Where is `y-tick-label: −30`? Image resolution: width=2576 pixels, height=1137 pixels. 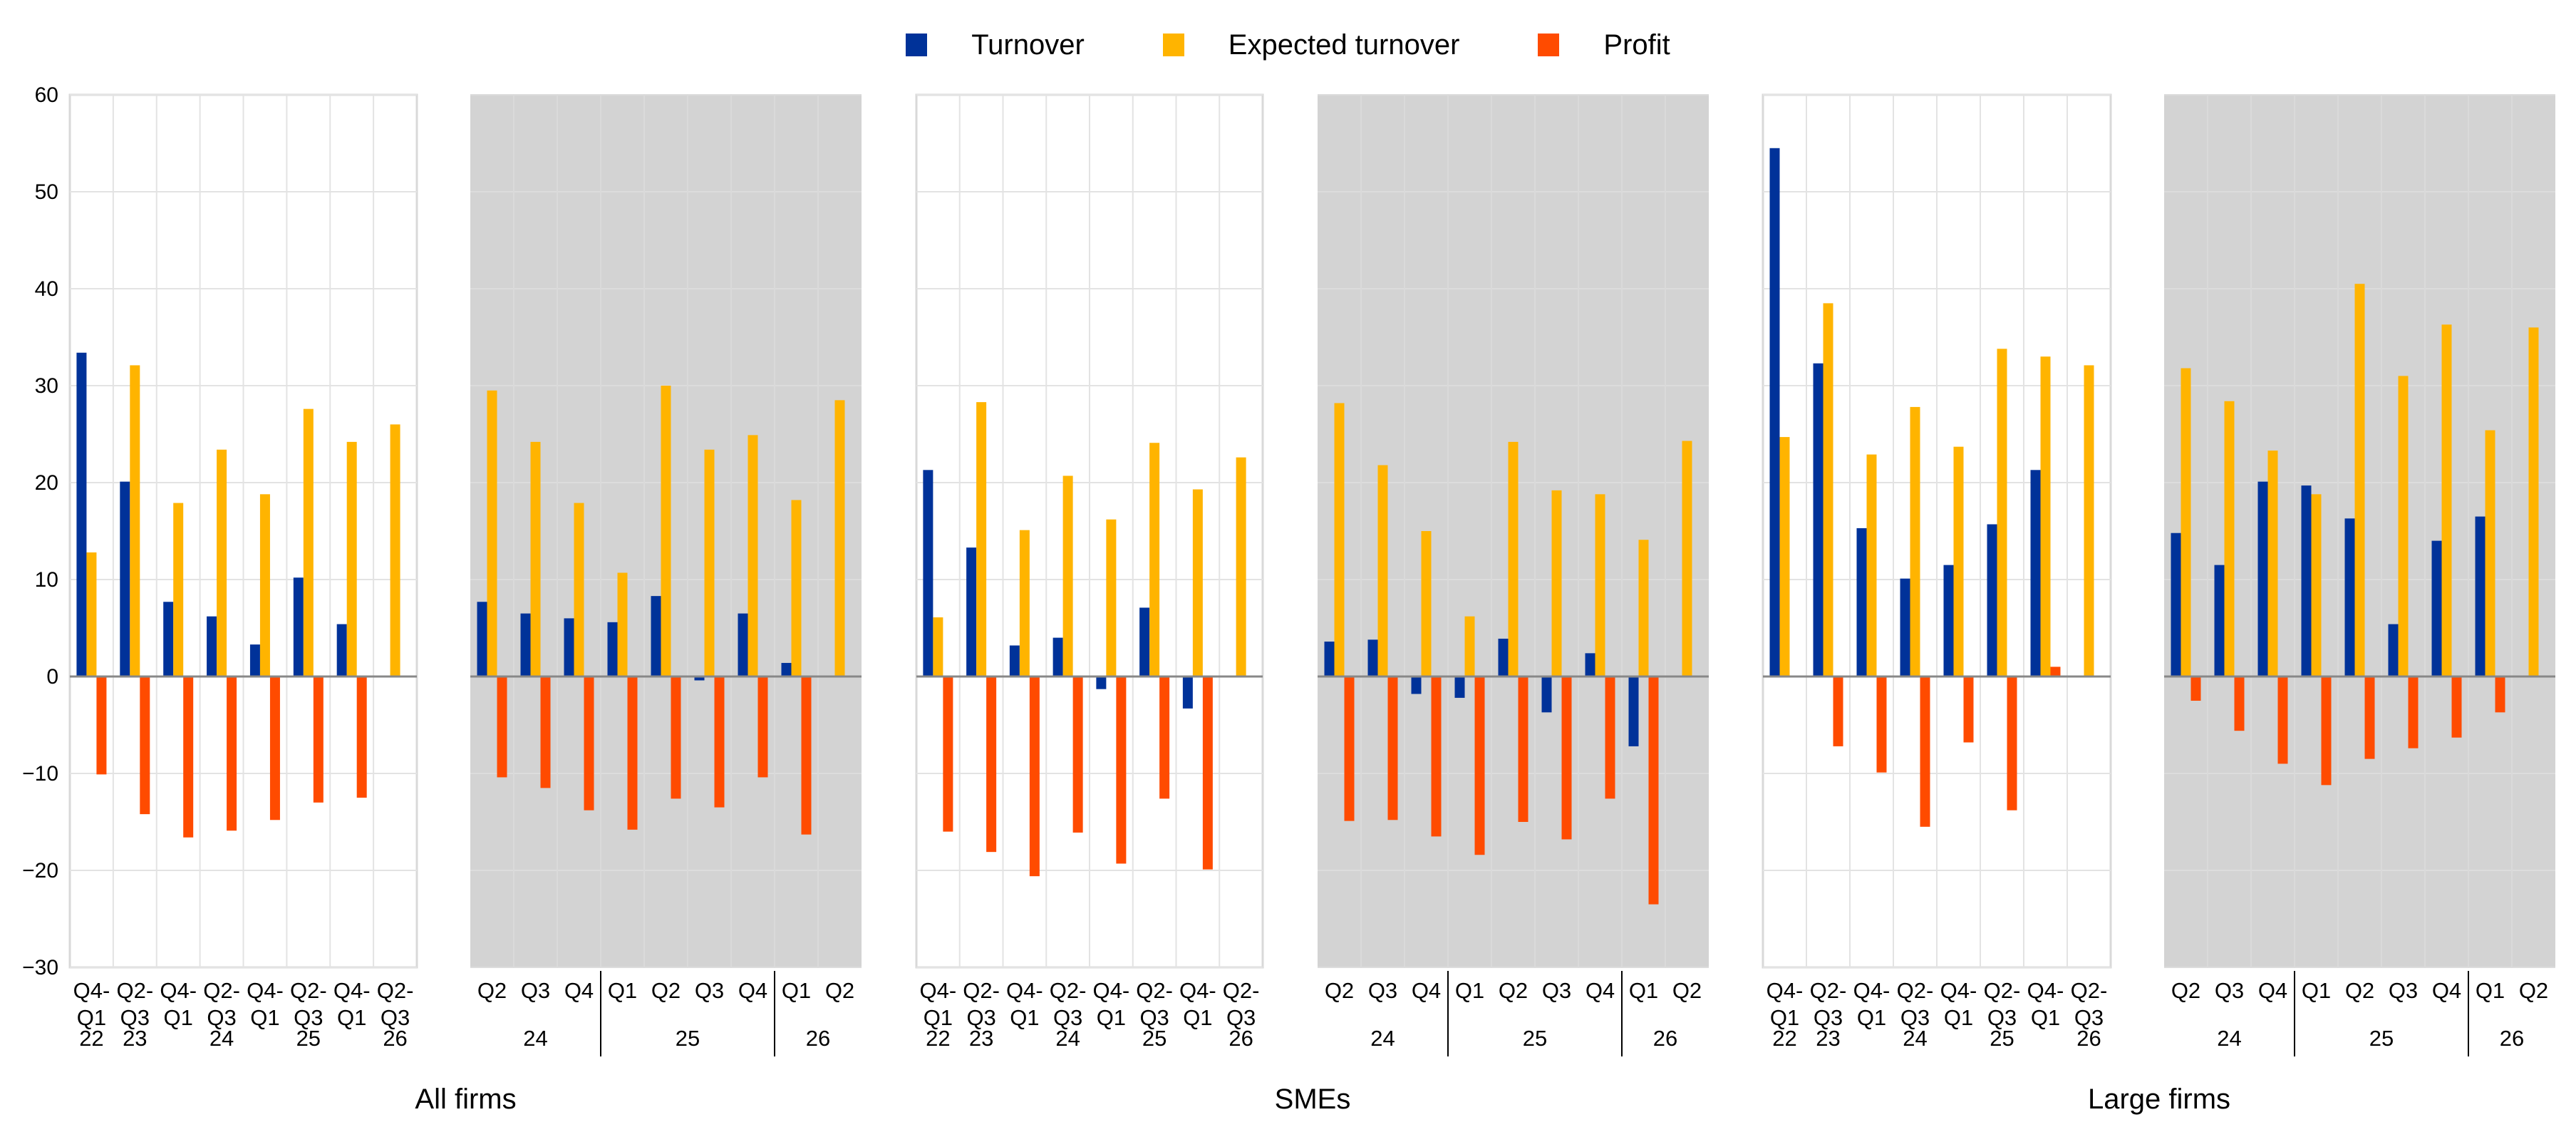
y-tick-label: −30 is located at coordinates (40, 967).